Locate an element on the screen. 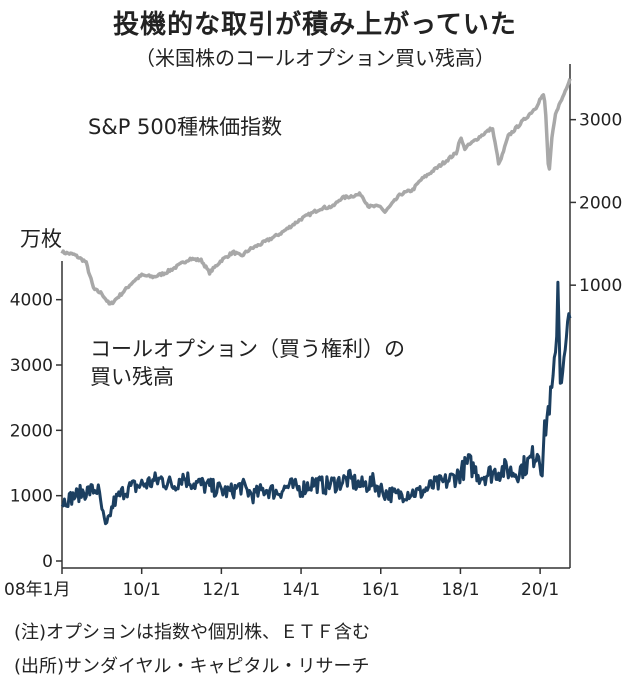  series-label-calls-line1: コールオプション（買う権利）の is located at coordinates (247, 349).